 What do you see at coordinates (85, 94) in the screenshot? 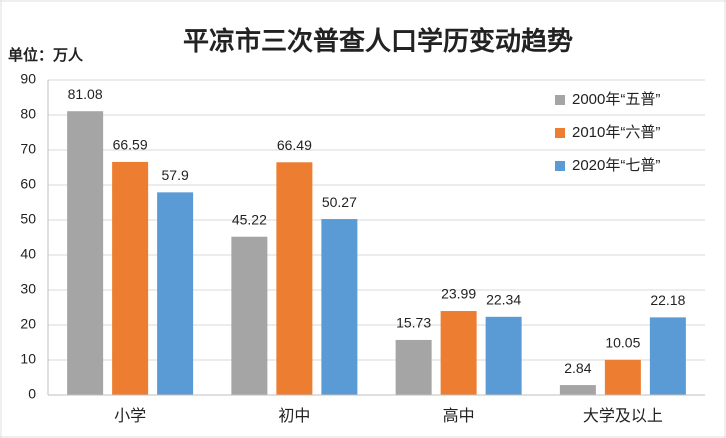
I see `data-label: 81.08` at bounding box center [85, 94].